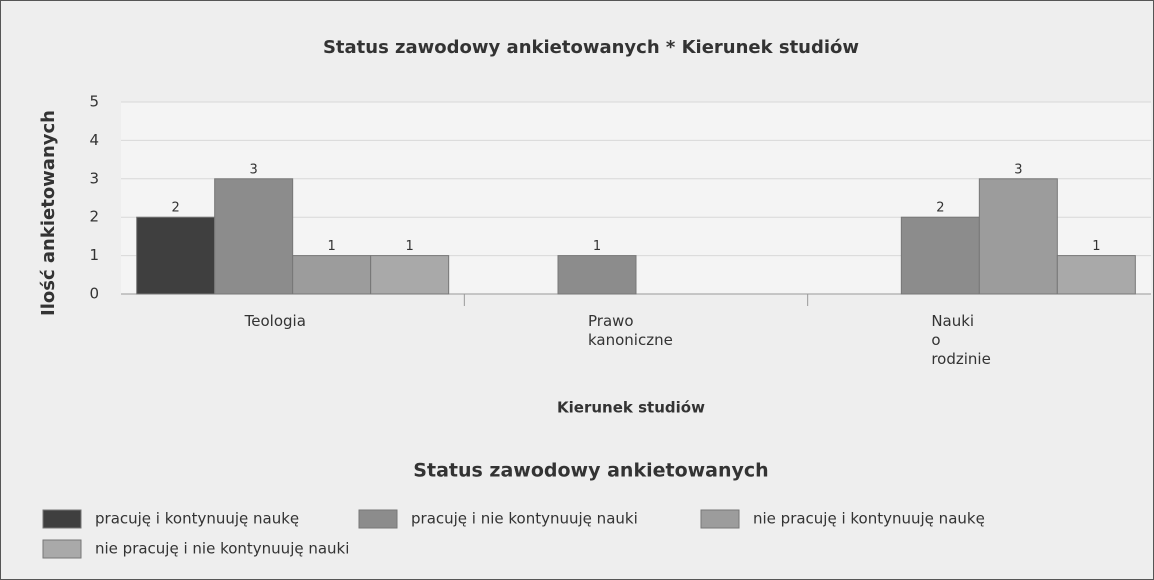 The width and height of the screenshot is (1154, 580). I want to click on y-tick-label: 1, so click(94, 255).